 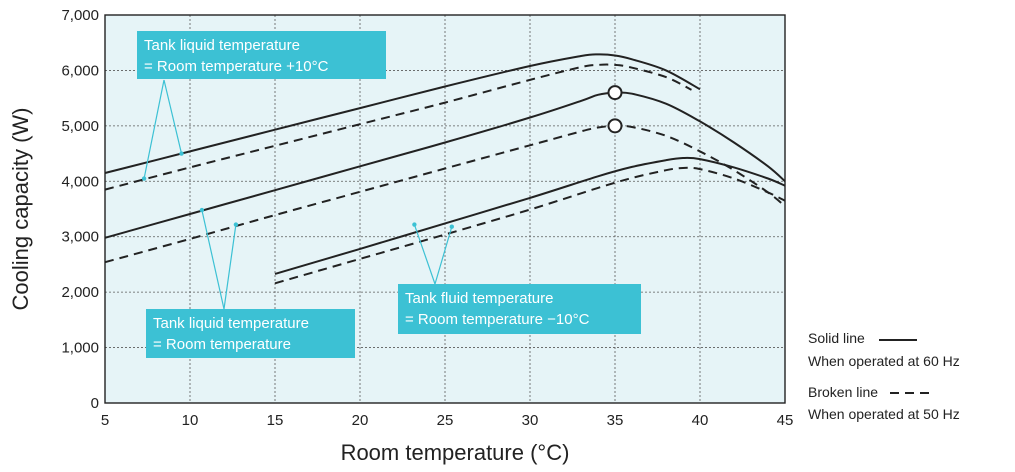 What do you see at coordinates (455, 452) in the screenshot?
I see `x-axis-title: Room temperature (°C)` at bounding box center [455, 452].